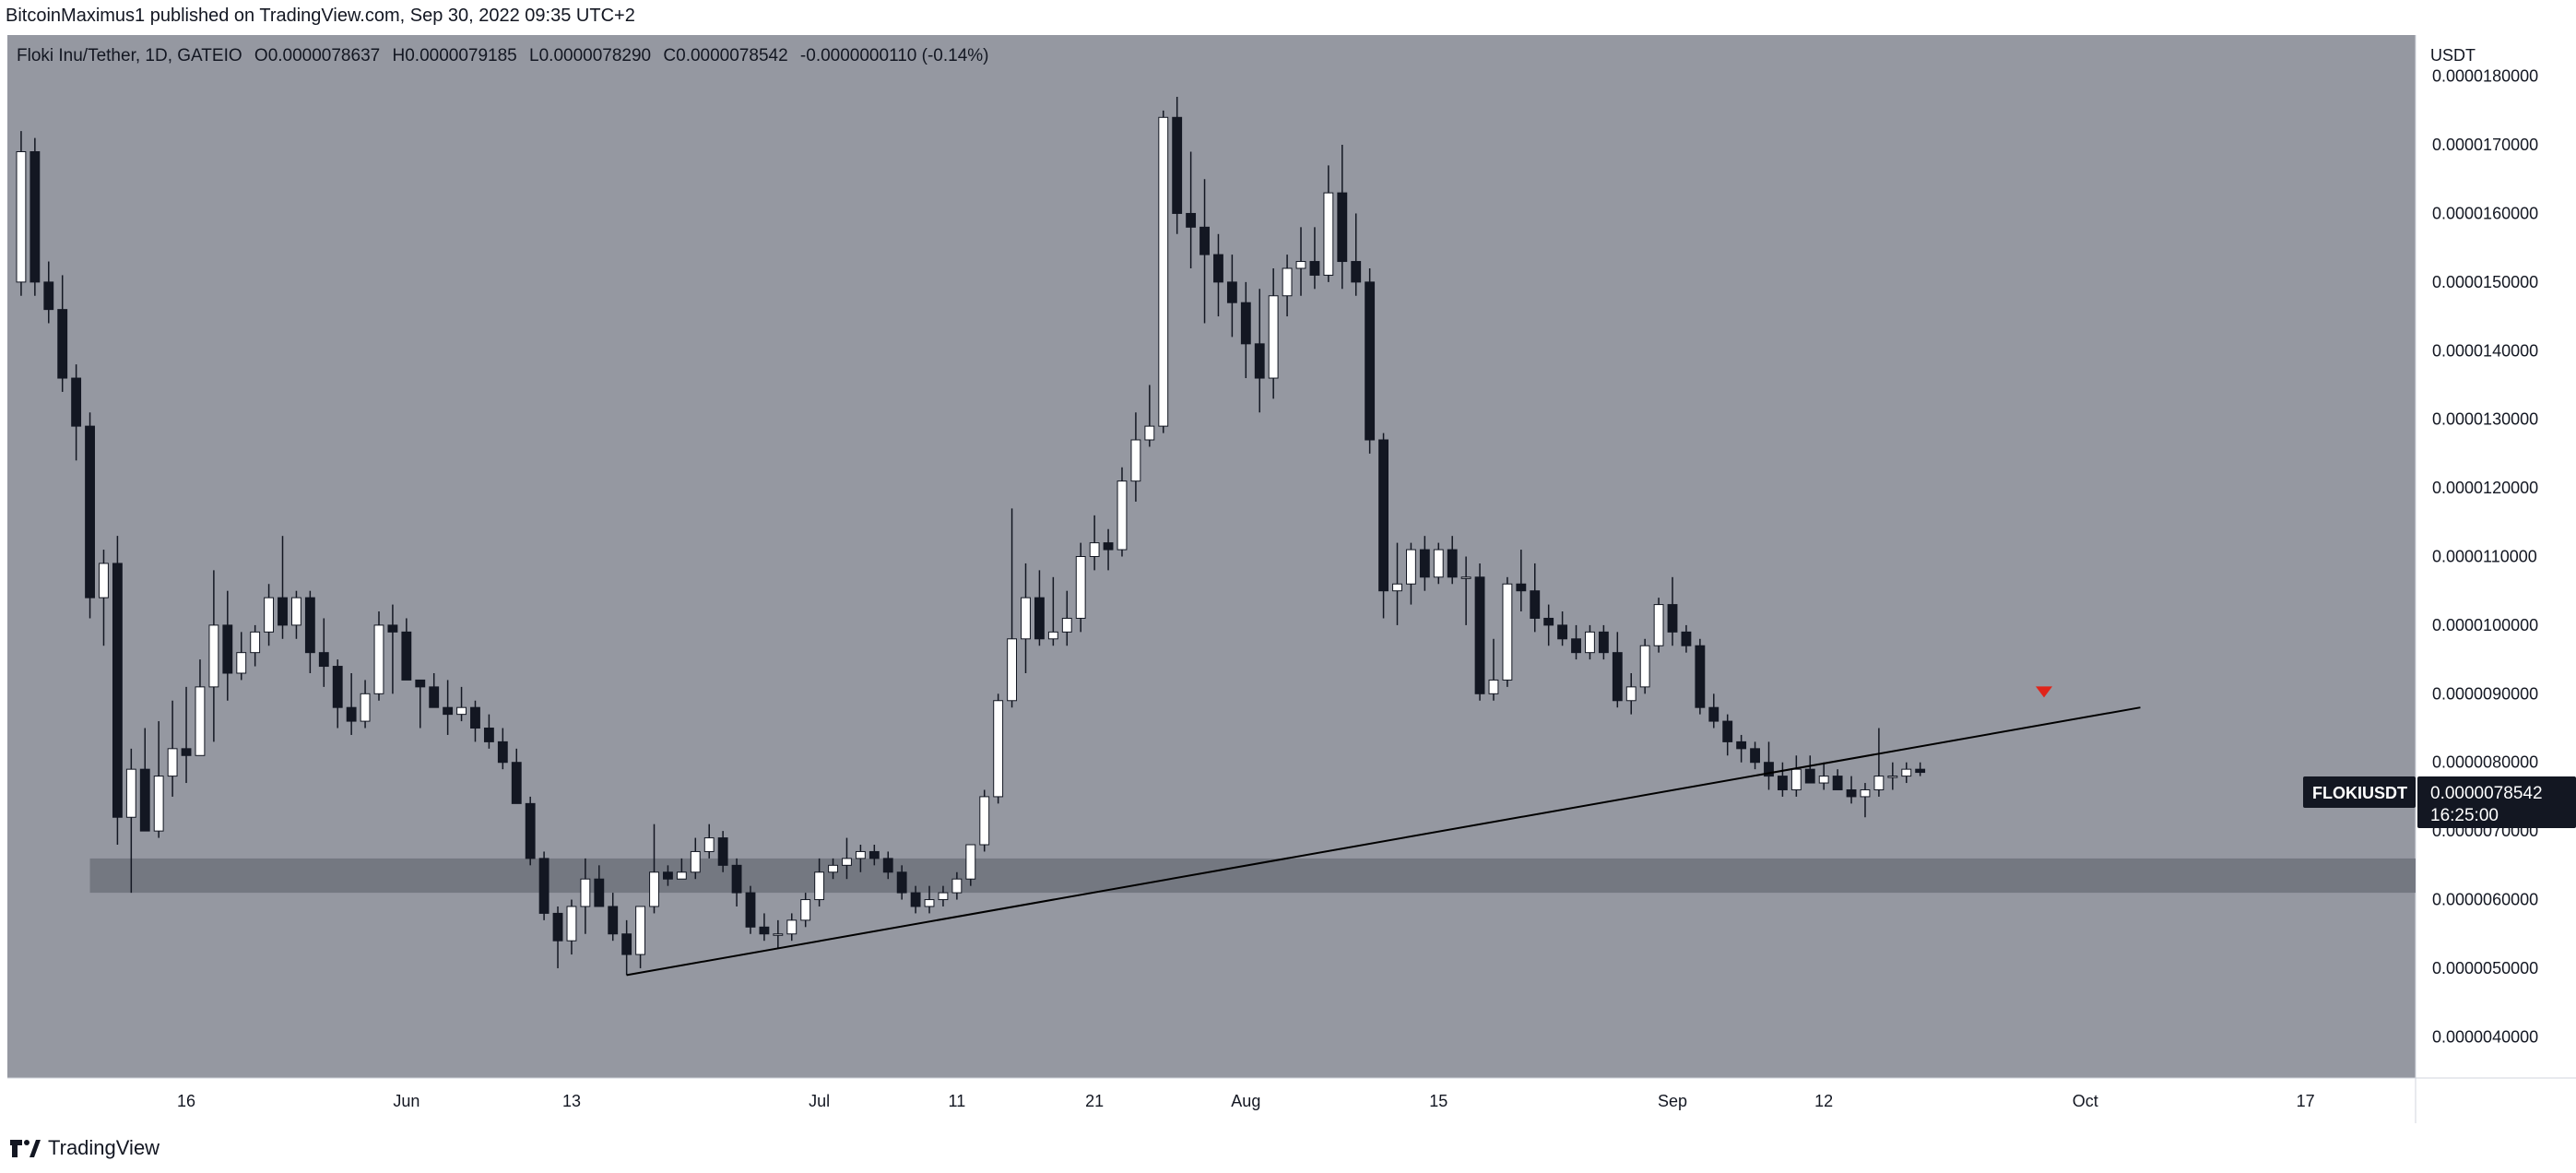 This screenshot has width=2576, height=1173. What do you see at coordinates (1383, 841) in the screenshot?
I see `ascending-trendline` at bounding box center [1383, 841].